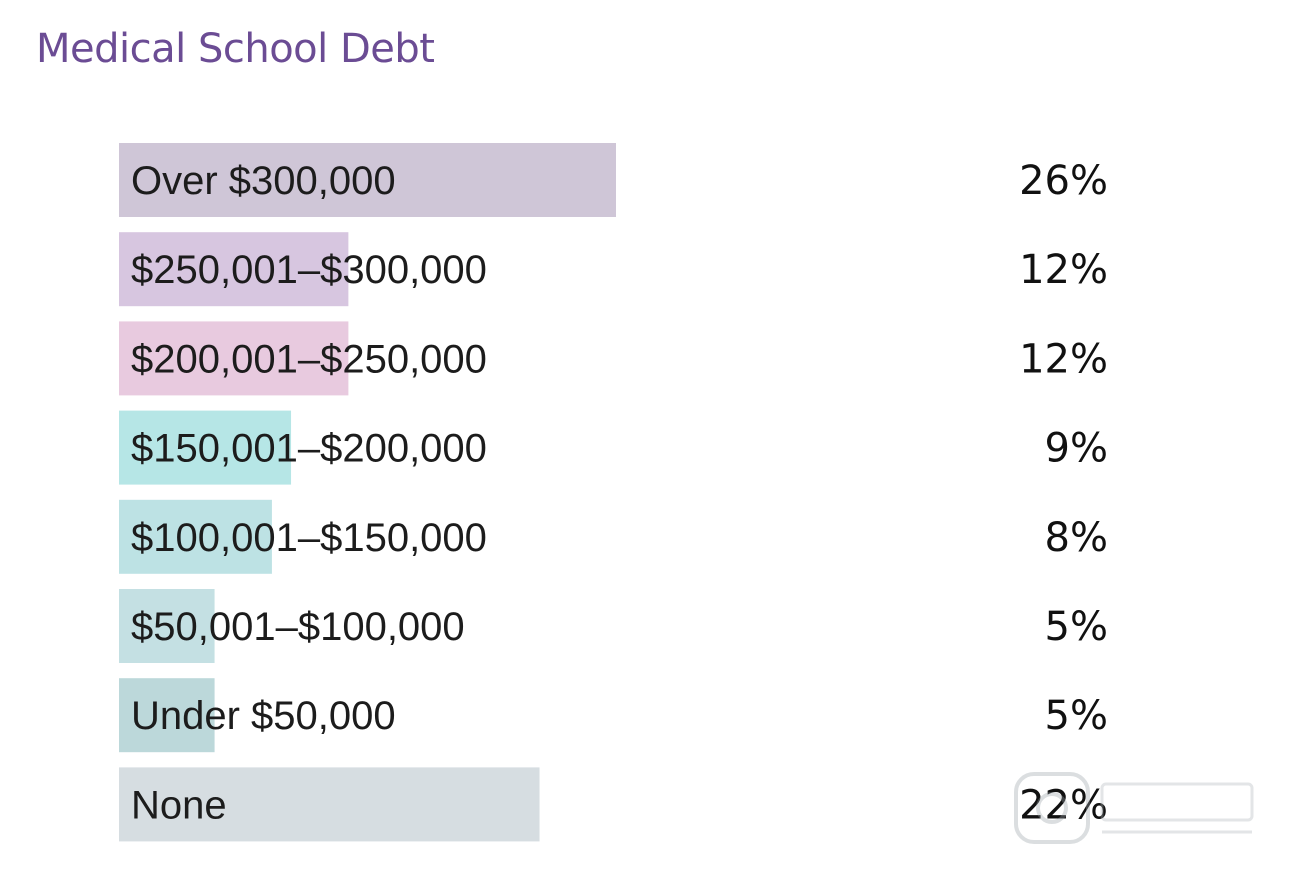 Image resolution: width=1290 pixels, height=878 pixels. Describe the element at coordinates (1076, 627) in the screenshot. I see `value-label-5: 5%` at that location.